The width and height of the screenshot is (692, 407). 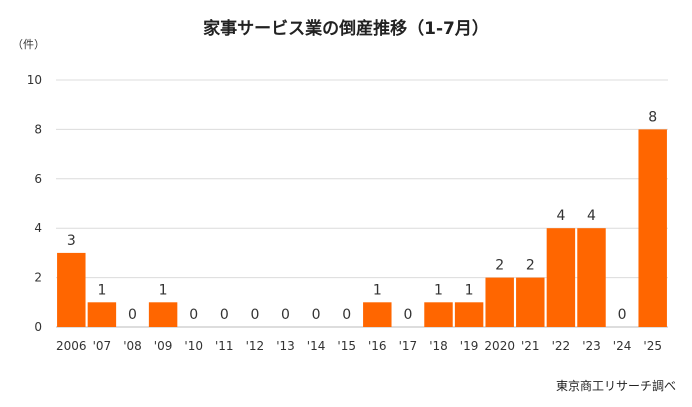 What do you see at coordinates (285, 346) in the screenshot?
I see `x-tick-label: '13` at bounding box center [285, 346].